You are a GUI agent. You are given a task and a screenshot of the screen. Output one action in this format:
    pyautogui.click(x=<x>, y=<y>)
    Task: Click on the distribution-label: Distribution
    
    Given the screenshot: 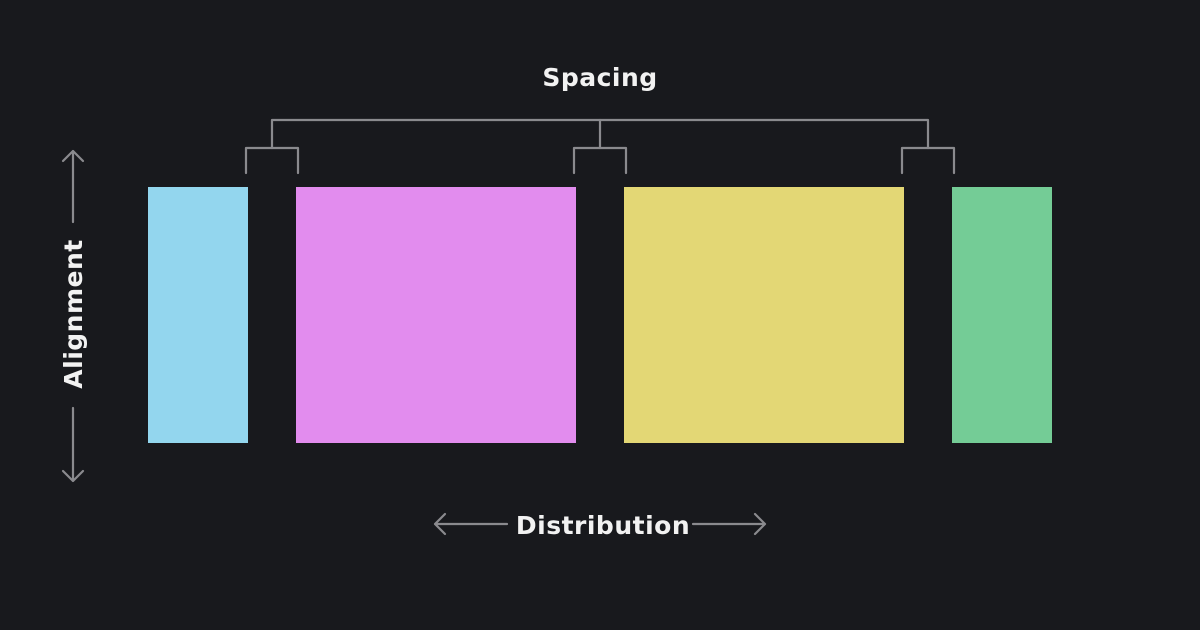 What is the action you would take?
    pyautogui.click(x=603, y=525)
    